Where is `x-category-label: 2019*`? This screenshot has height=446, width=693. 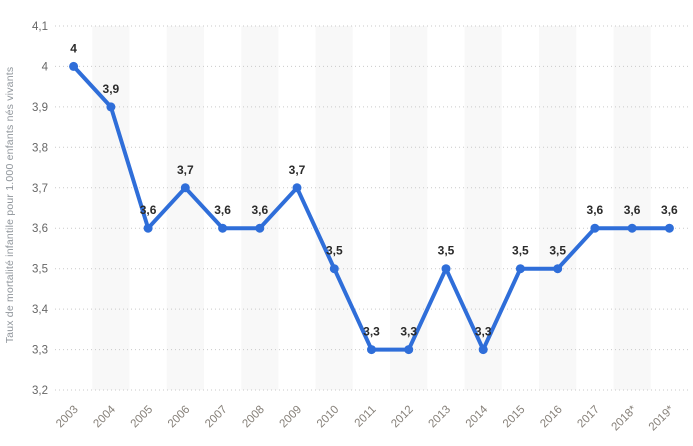
x-category-label: 2019* is located at coordinates (662, 418).